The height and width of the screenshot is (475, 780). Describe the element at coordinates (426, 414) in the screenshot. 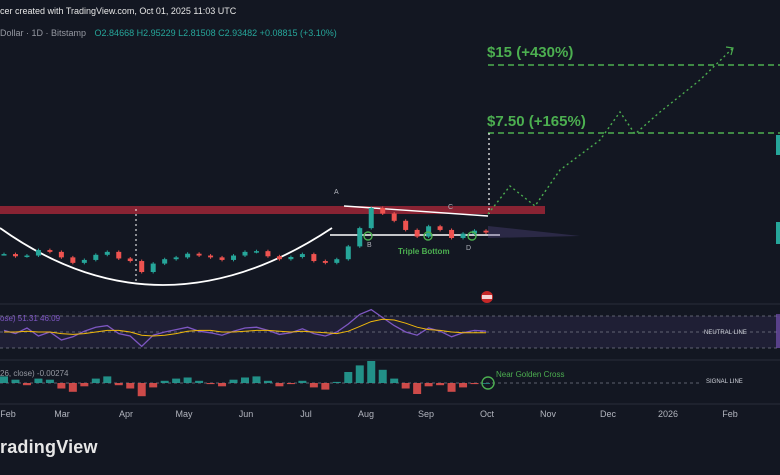

I see `x-axis-tick-label: Sep` at that location.